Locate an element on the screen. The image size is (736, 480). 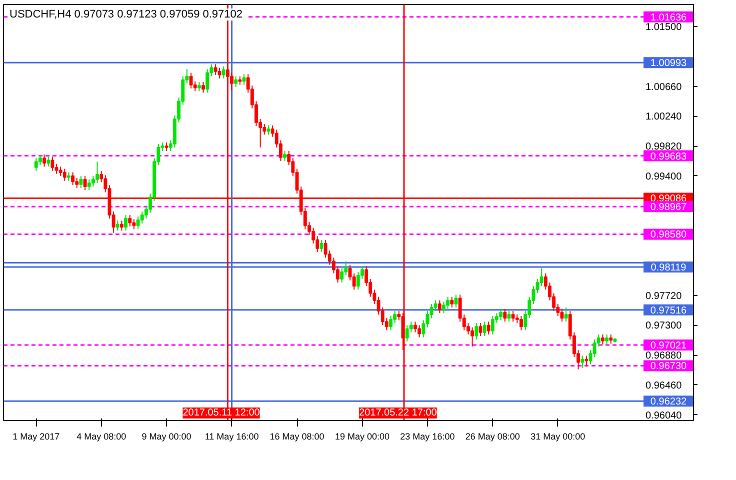
chart-title: USDCHF,H4 0.97073 0.97123 0.97059 0.97102 is located at coordinates (126, 14).